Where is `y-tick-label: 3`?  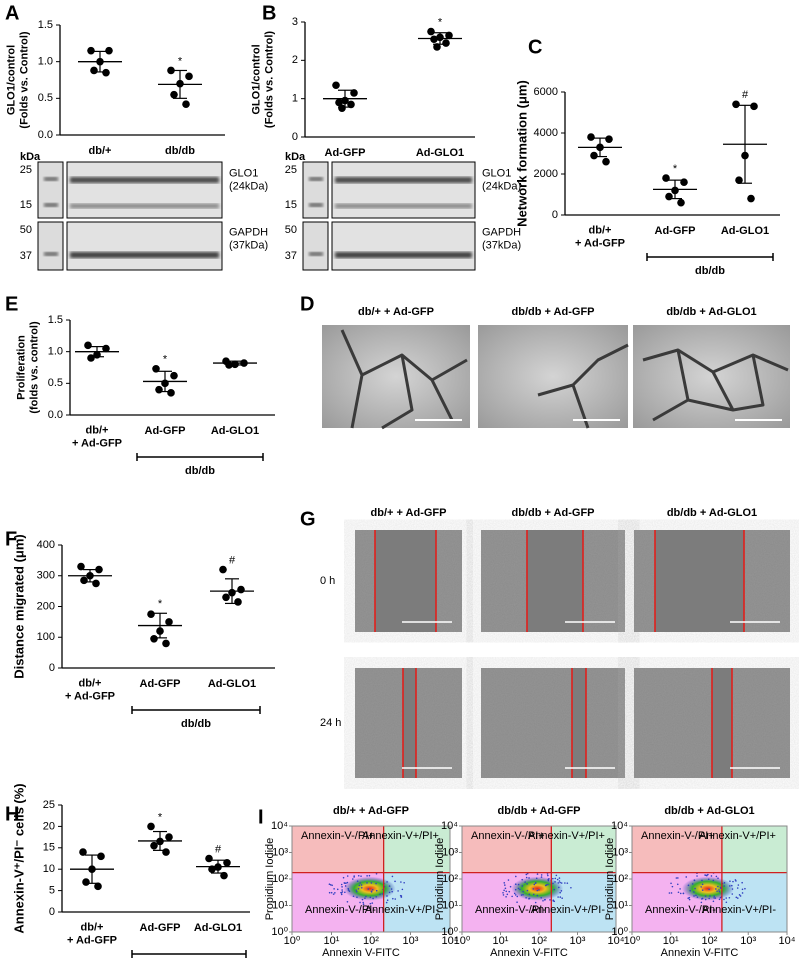
y-tick-label: 3 is located at coordinates (295, 22).